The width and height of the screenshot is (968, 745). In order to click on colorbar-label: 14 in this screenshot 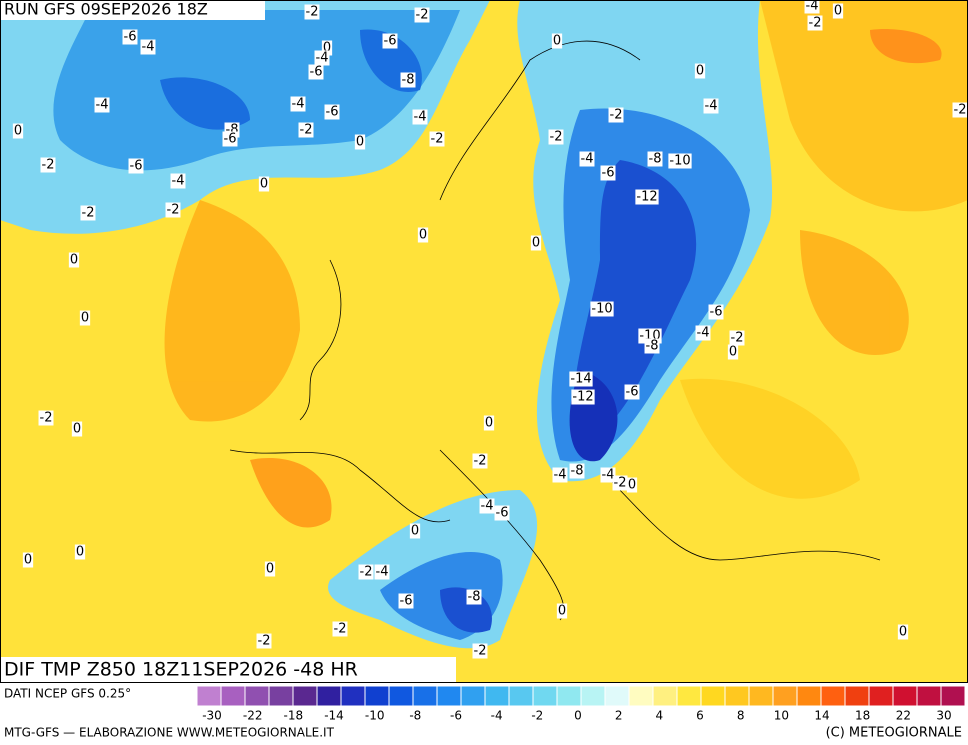, I will do `click(821, 716)`.